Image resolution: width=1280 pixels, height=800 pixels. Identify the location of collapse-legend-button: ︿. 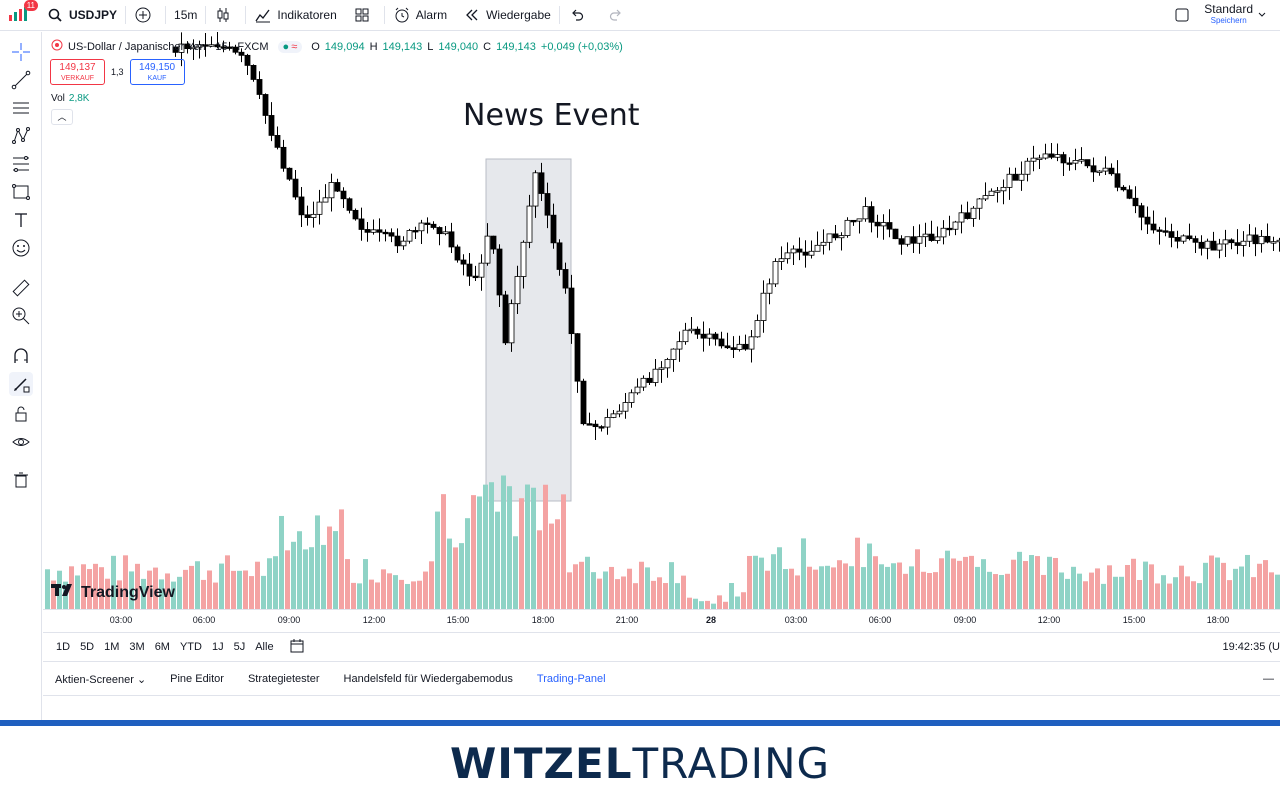
(62, 117).